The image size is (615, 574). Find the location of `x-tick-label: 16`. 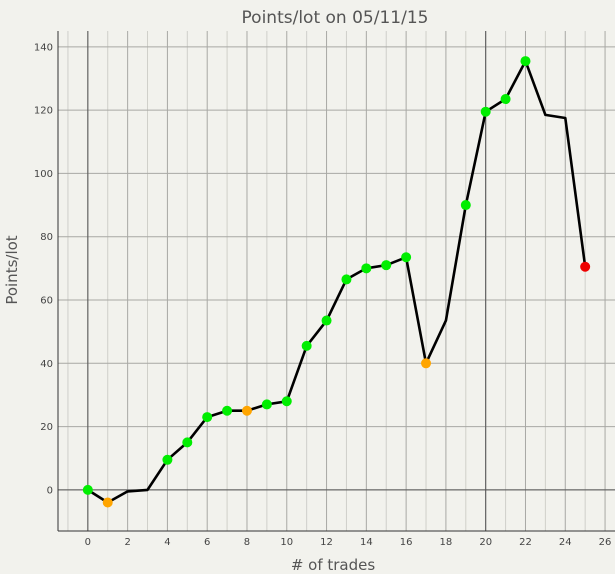

x-tick-label: 16 is located at coordinates (406, 542).